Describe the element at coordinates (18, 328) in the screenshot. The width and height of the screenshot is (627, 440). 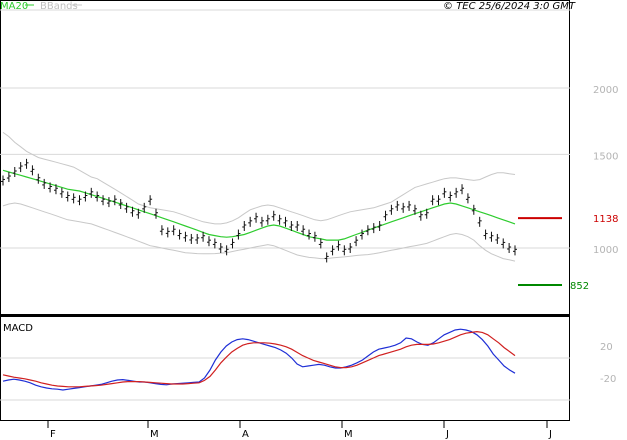
I see `macd-panel-label: MACD` at that location.